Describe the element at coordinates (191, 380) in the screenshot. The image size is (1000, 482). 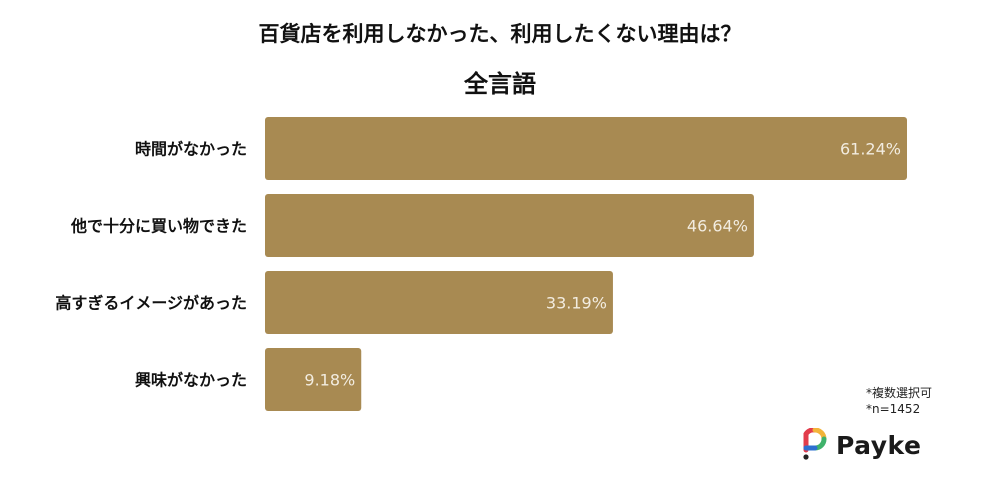
I see `category-label-4: 興味がなかった` at that location.